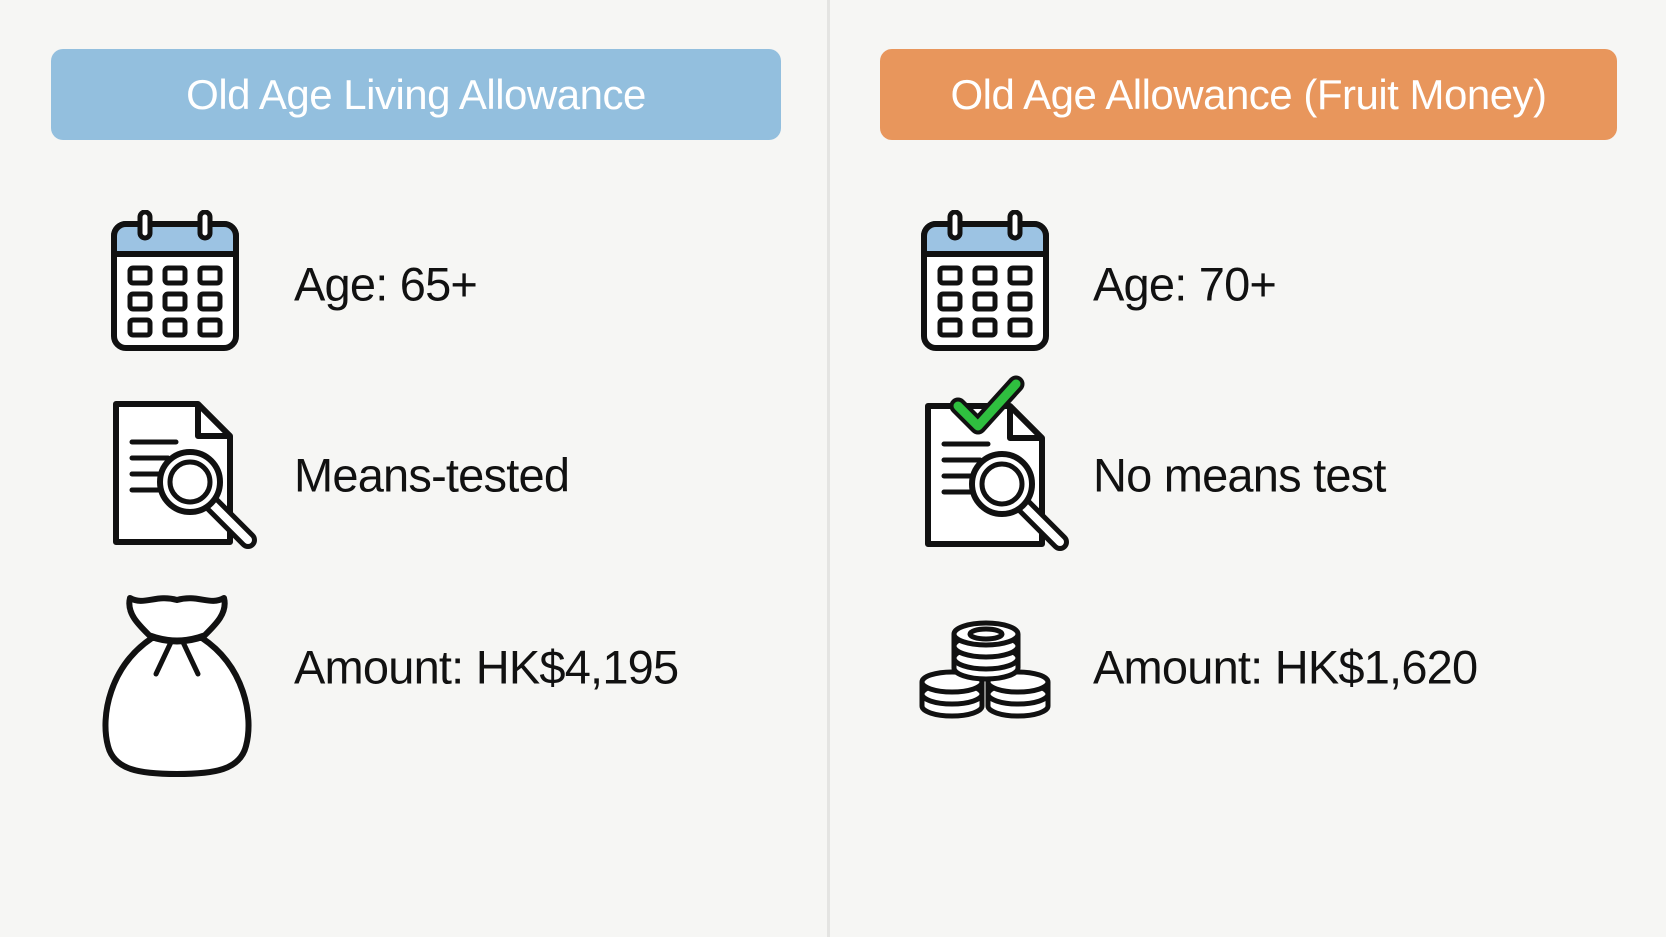 The height and width of the screenshot is (937, 1666). Describe the element at coordinates (985, 669) in the screenshot. I see `coins-icon` at that location.